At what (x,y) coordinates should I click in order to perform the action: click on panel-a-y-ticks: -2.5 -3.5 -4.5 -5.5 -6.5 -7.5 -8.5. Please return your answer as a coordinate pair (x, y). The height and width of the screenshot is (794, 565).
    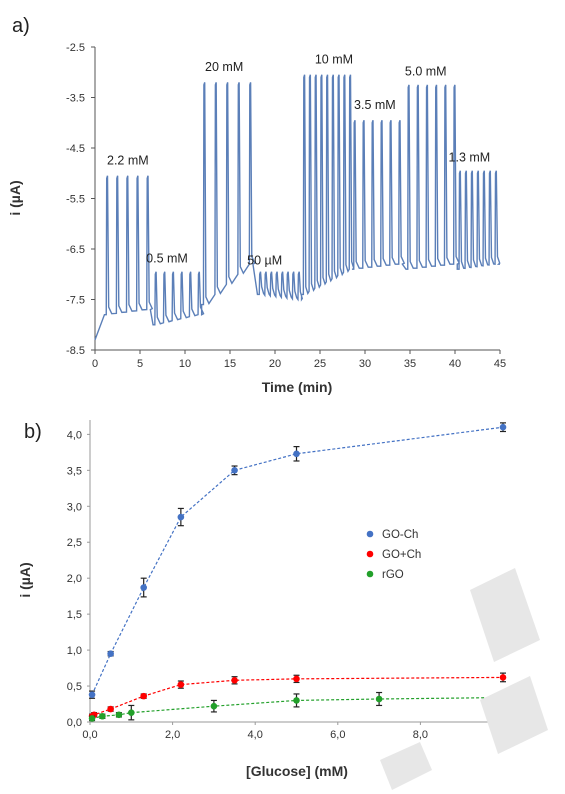
    Looking at the image, I should click on (80, 199).